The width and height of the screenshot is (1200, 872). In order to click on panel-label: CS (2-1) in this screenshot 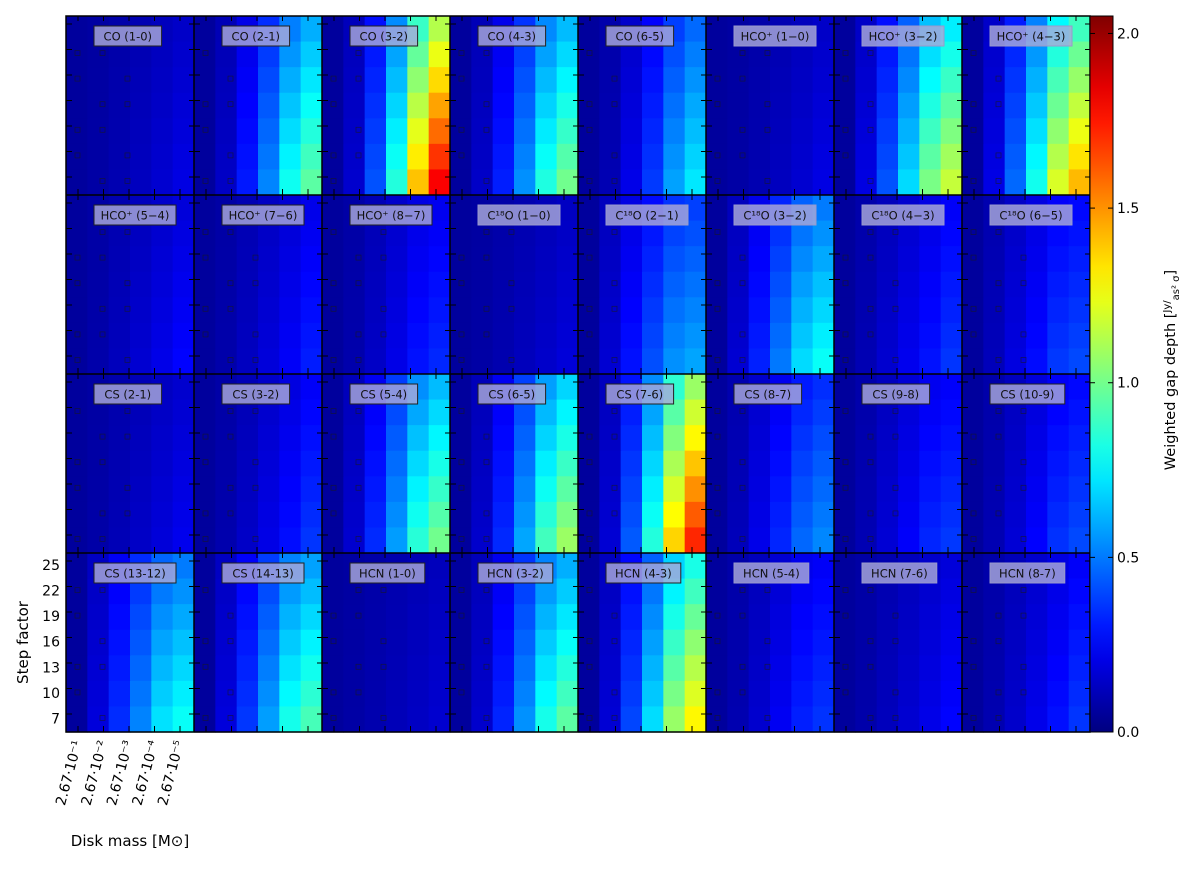, I will do `click(127, 395)`.